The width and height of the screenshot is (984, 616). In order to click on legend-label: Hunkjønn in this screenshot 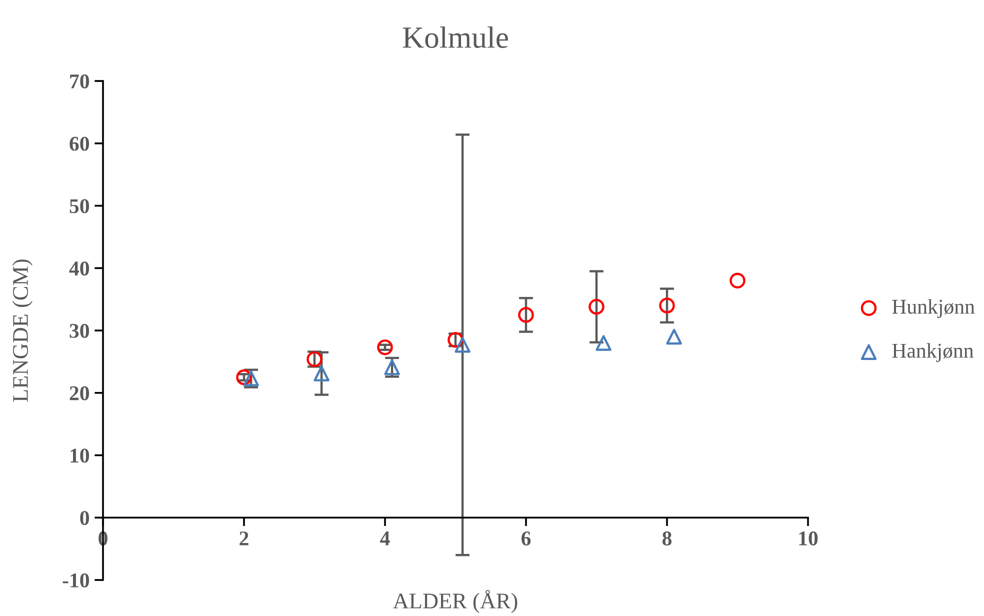, I will do `click(933, 308)`.